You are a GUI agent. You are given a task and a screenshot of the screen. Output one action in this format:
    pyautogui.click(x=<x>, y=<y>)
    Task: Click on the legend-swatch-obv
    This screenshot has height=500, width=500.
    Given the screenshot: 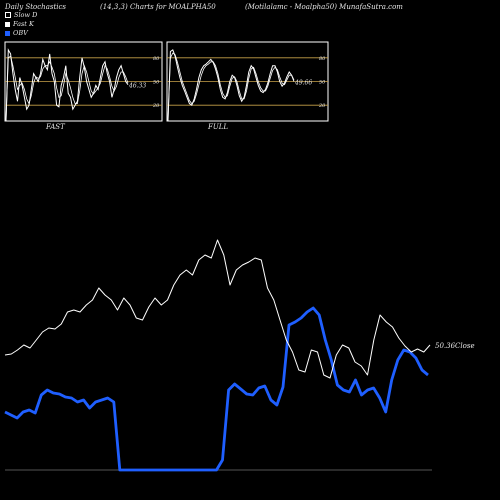 What is the action you would take?
    pyautogui.click(x=7, y=33)
    